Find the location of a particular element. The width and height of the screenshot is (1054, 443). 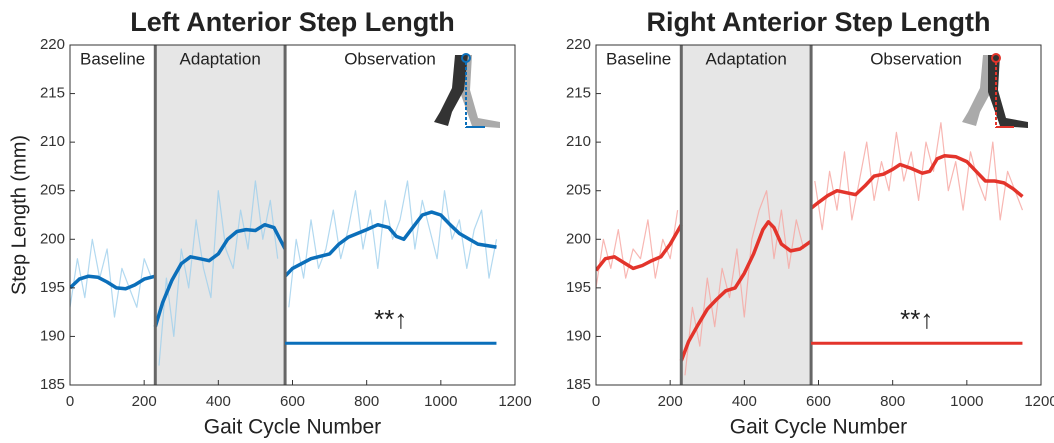

smooth-line is located at coordinates (283, 269).